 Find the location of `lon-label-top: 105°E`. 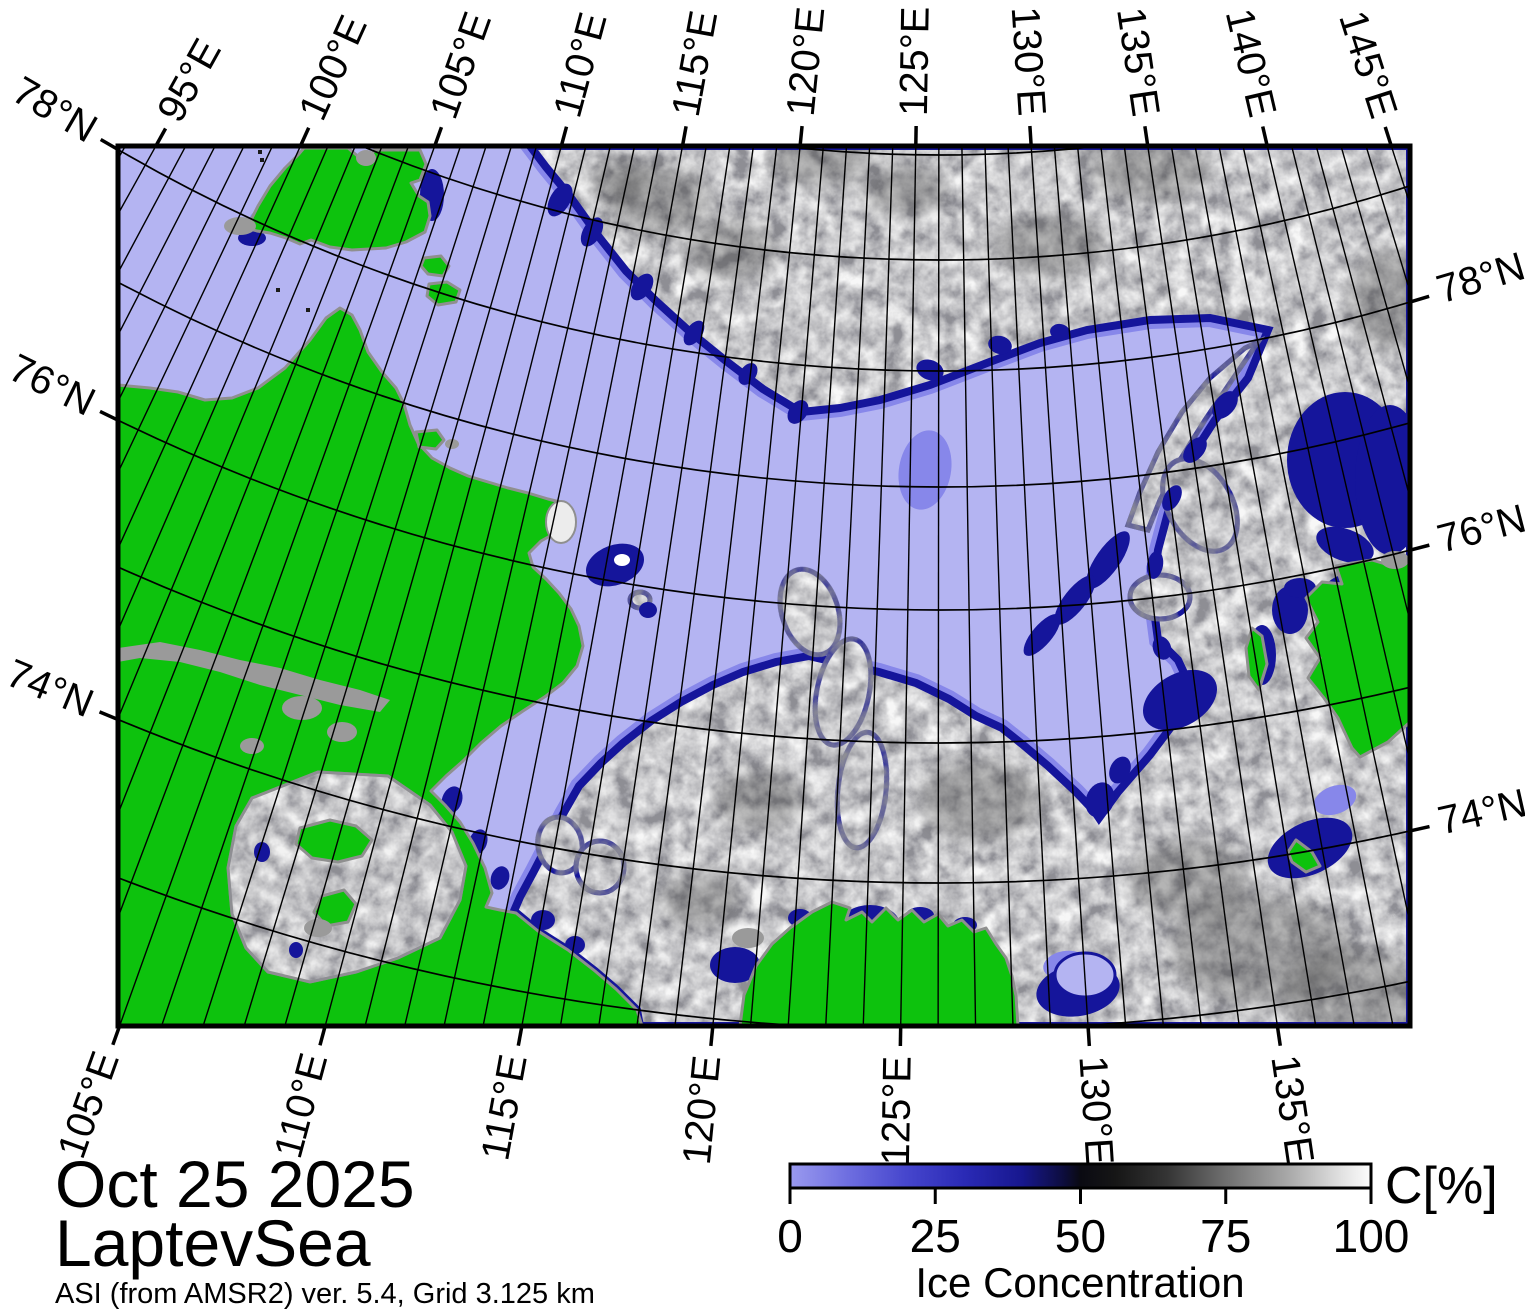

lon-label-top: 105°E is located at coordinates (461, 66).